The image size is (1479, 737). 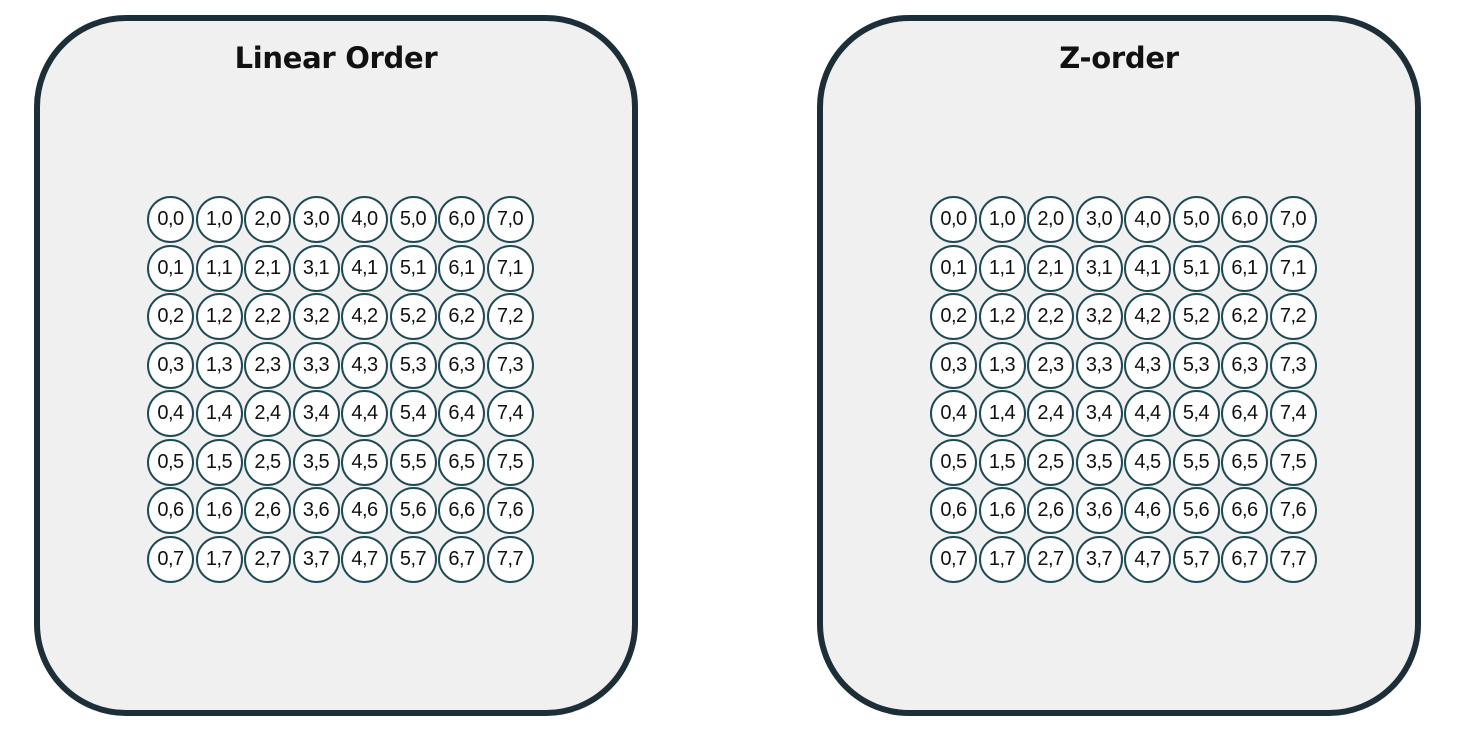 What do you see at coordinates (413, 316) in the screenshot?
I see `grid-cell: 5,2` at bounding box center [413, 316].